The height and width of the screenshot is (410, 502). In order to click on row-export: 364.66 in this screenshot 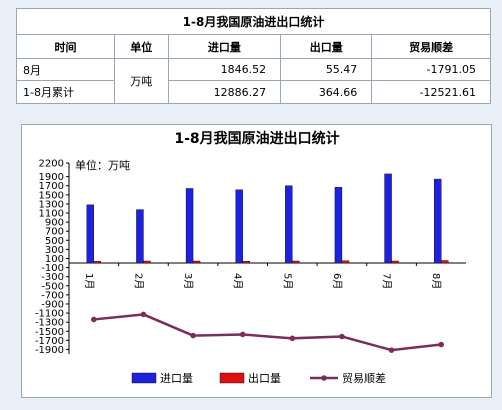, I will do `click(326, 92)`.